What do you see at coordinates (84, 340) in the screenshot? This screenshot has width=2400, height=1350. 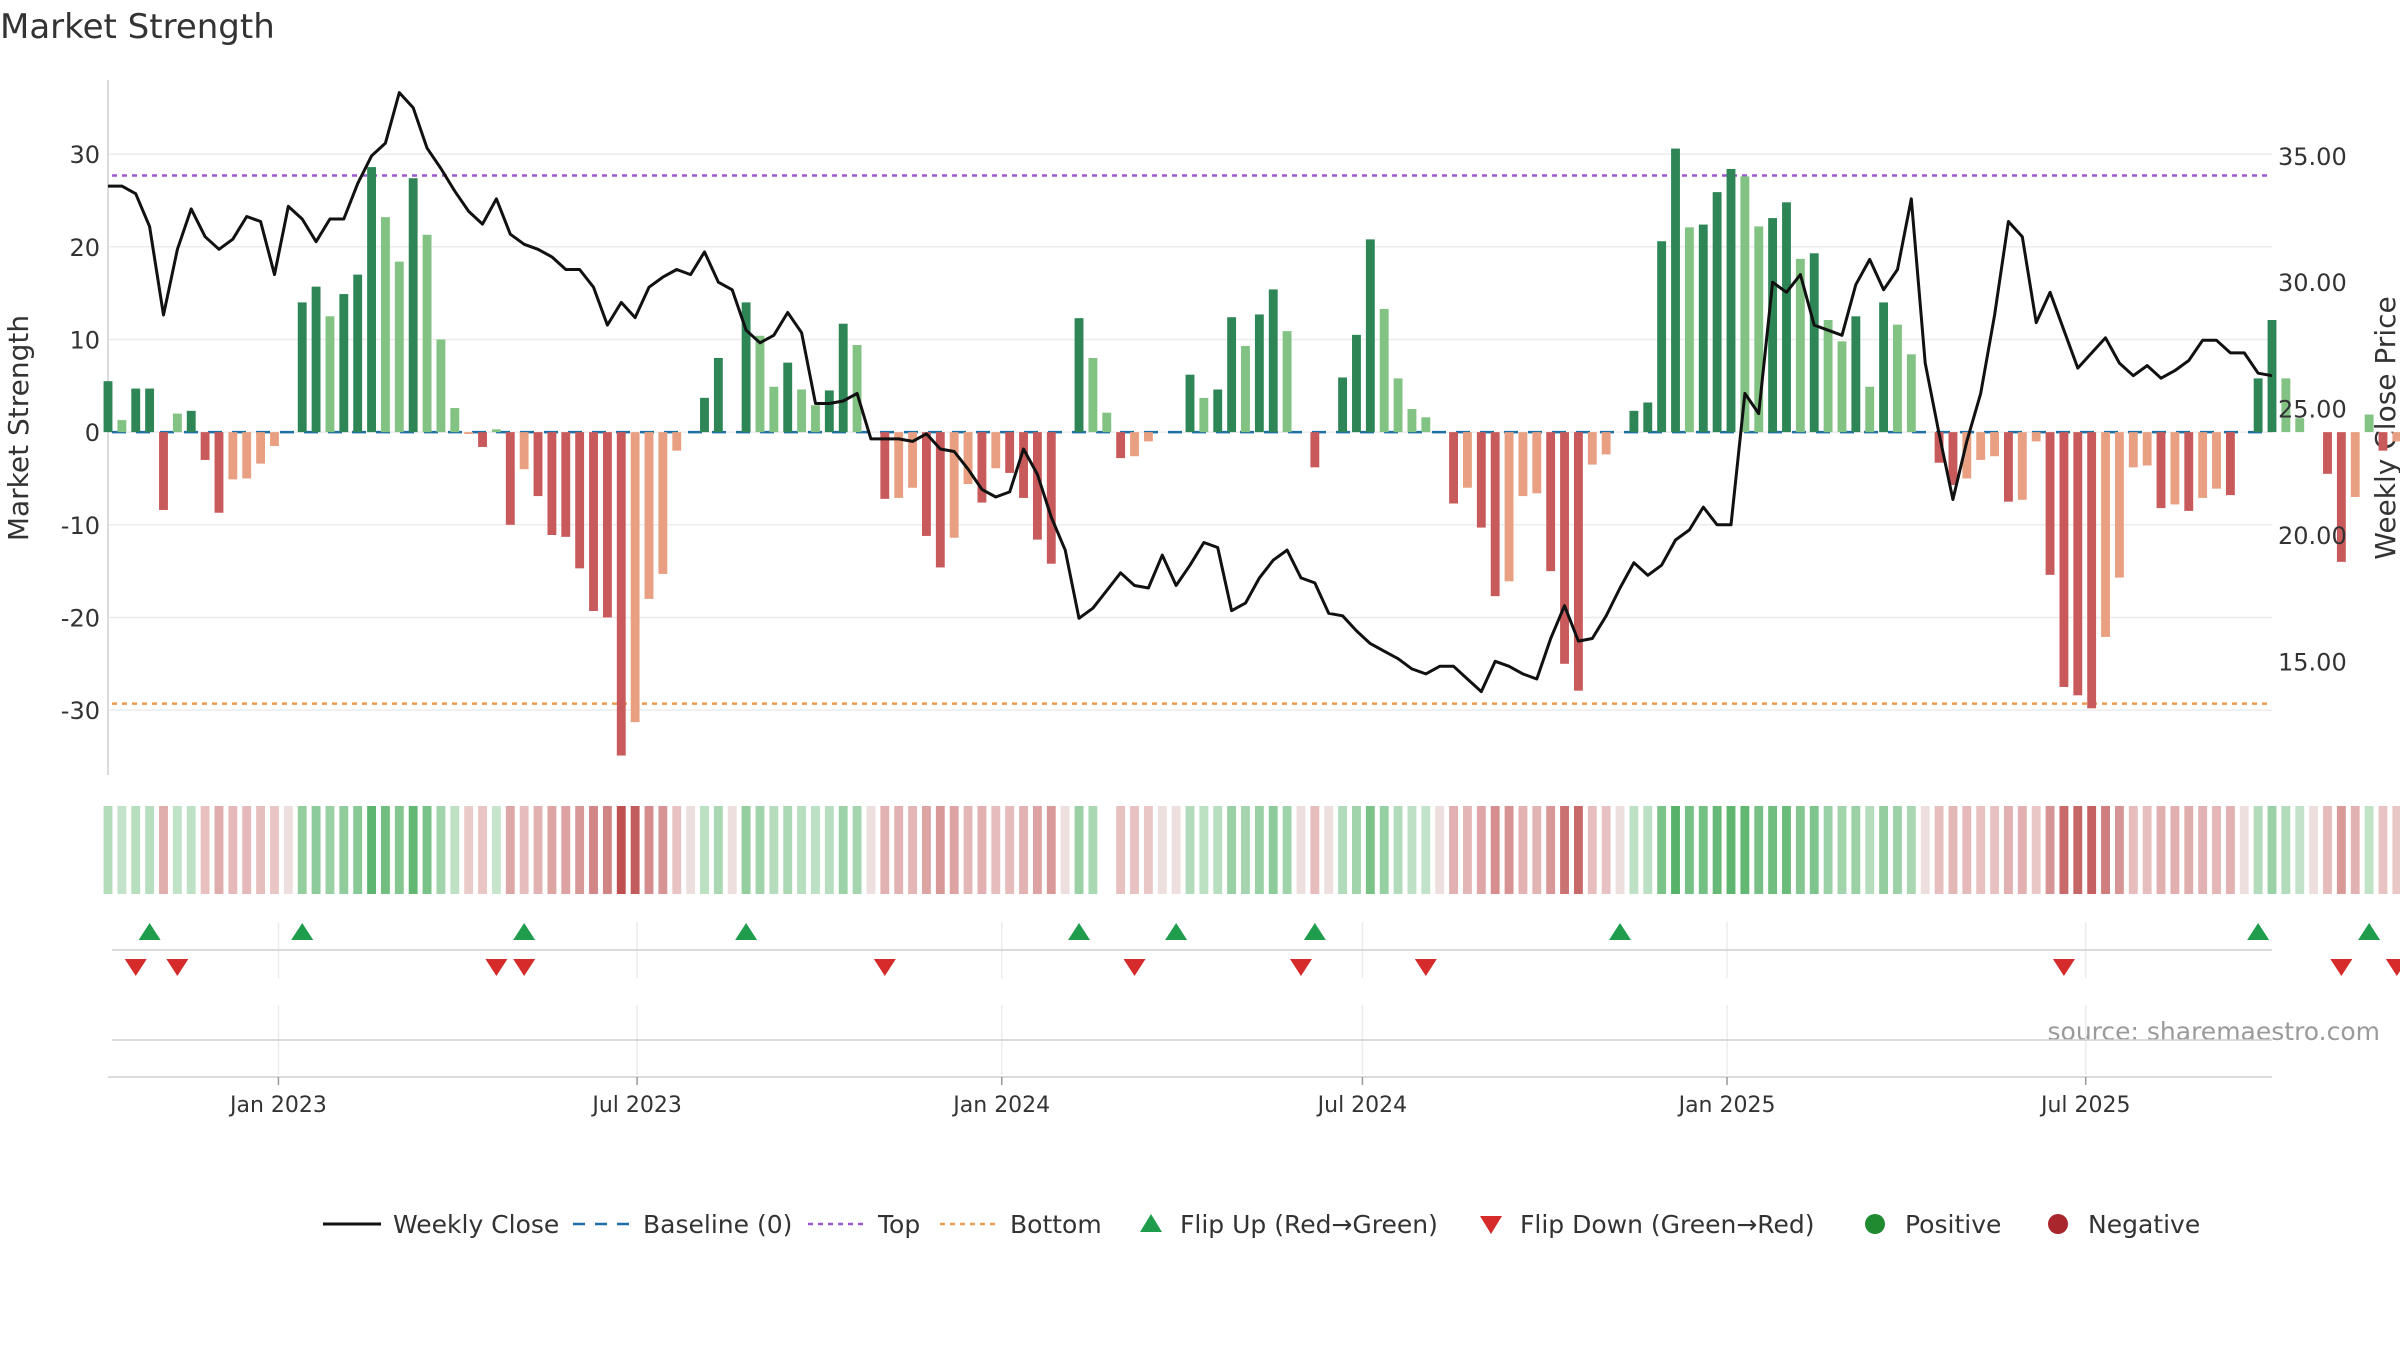 I see `y-tick-label: 10` at bounding box center [84, 340].